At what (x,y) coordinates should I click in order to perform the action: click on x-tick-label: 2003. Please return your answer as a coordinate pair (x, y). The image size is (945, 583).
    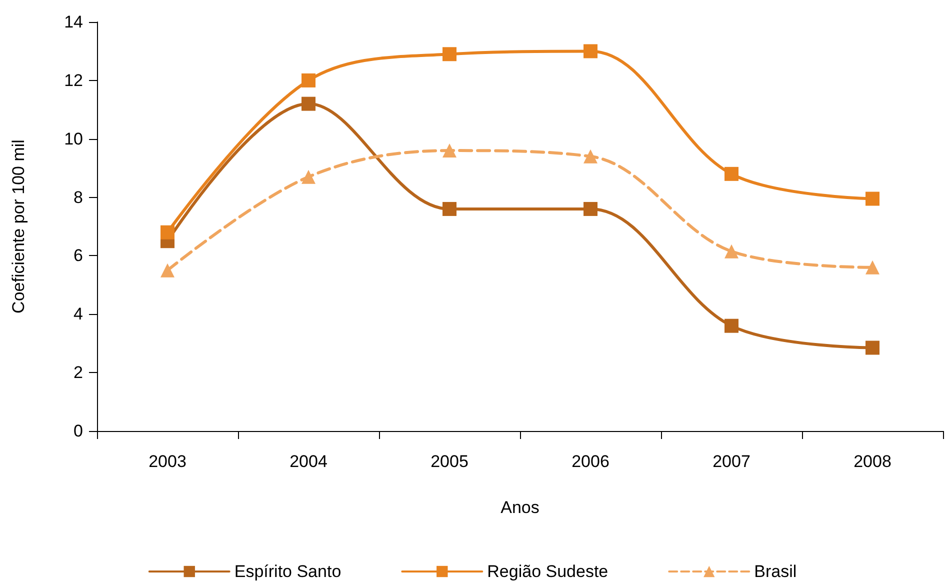
    Looking at the image, I should click on (167, 461).